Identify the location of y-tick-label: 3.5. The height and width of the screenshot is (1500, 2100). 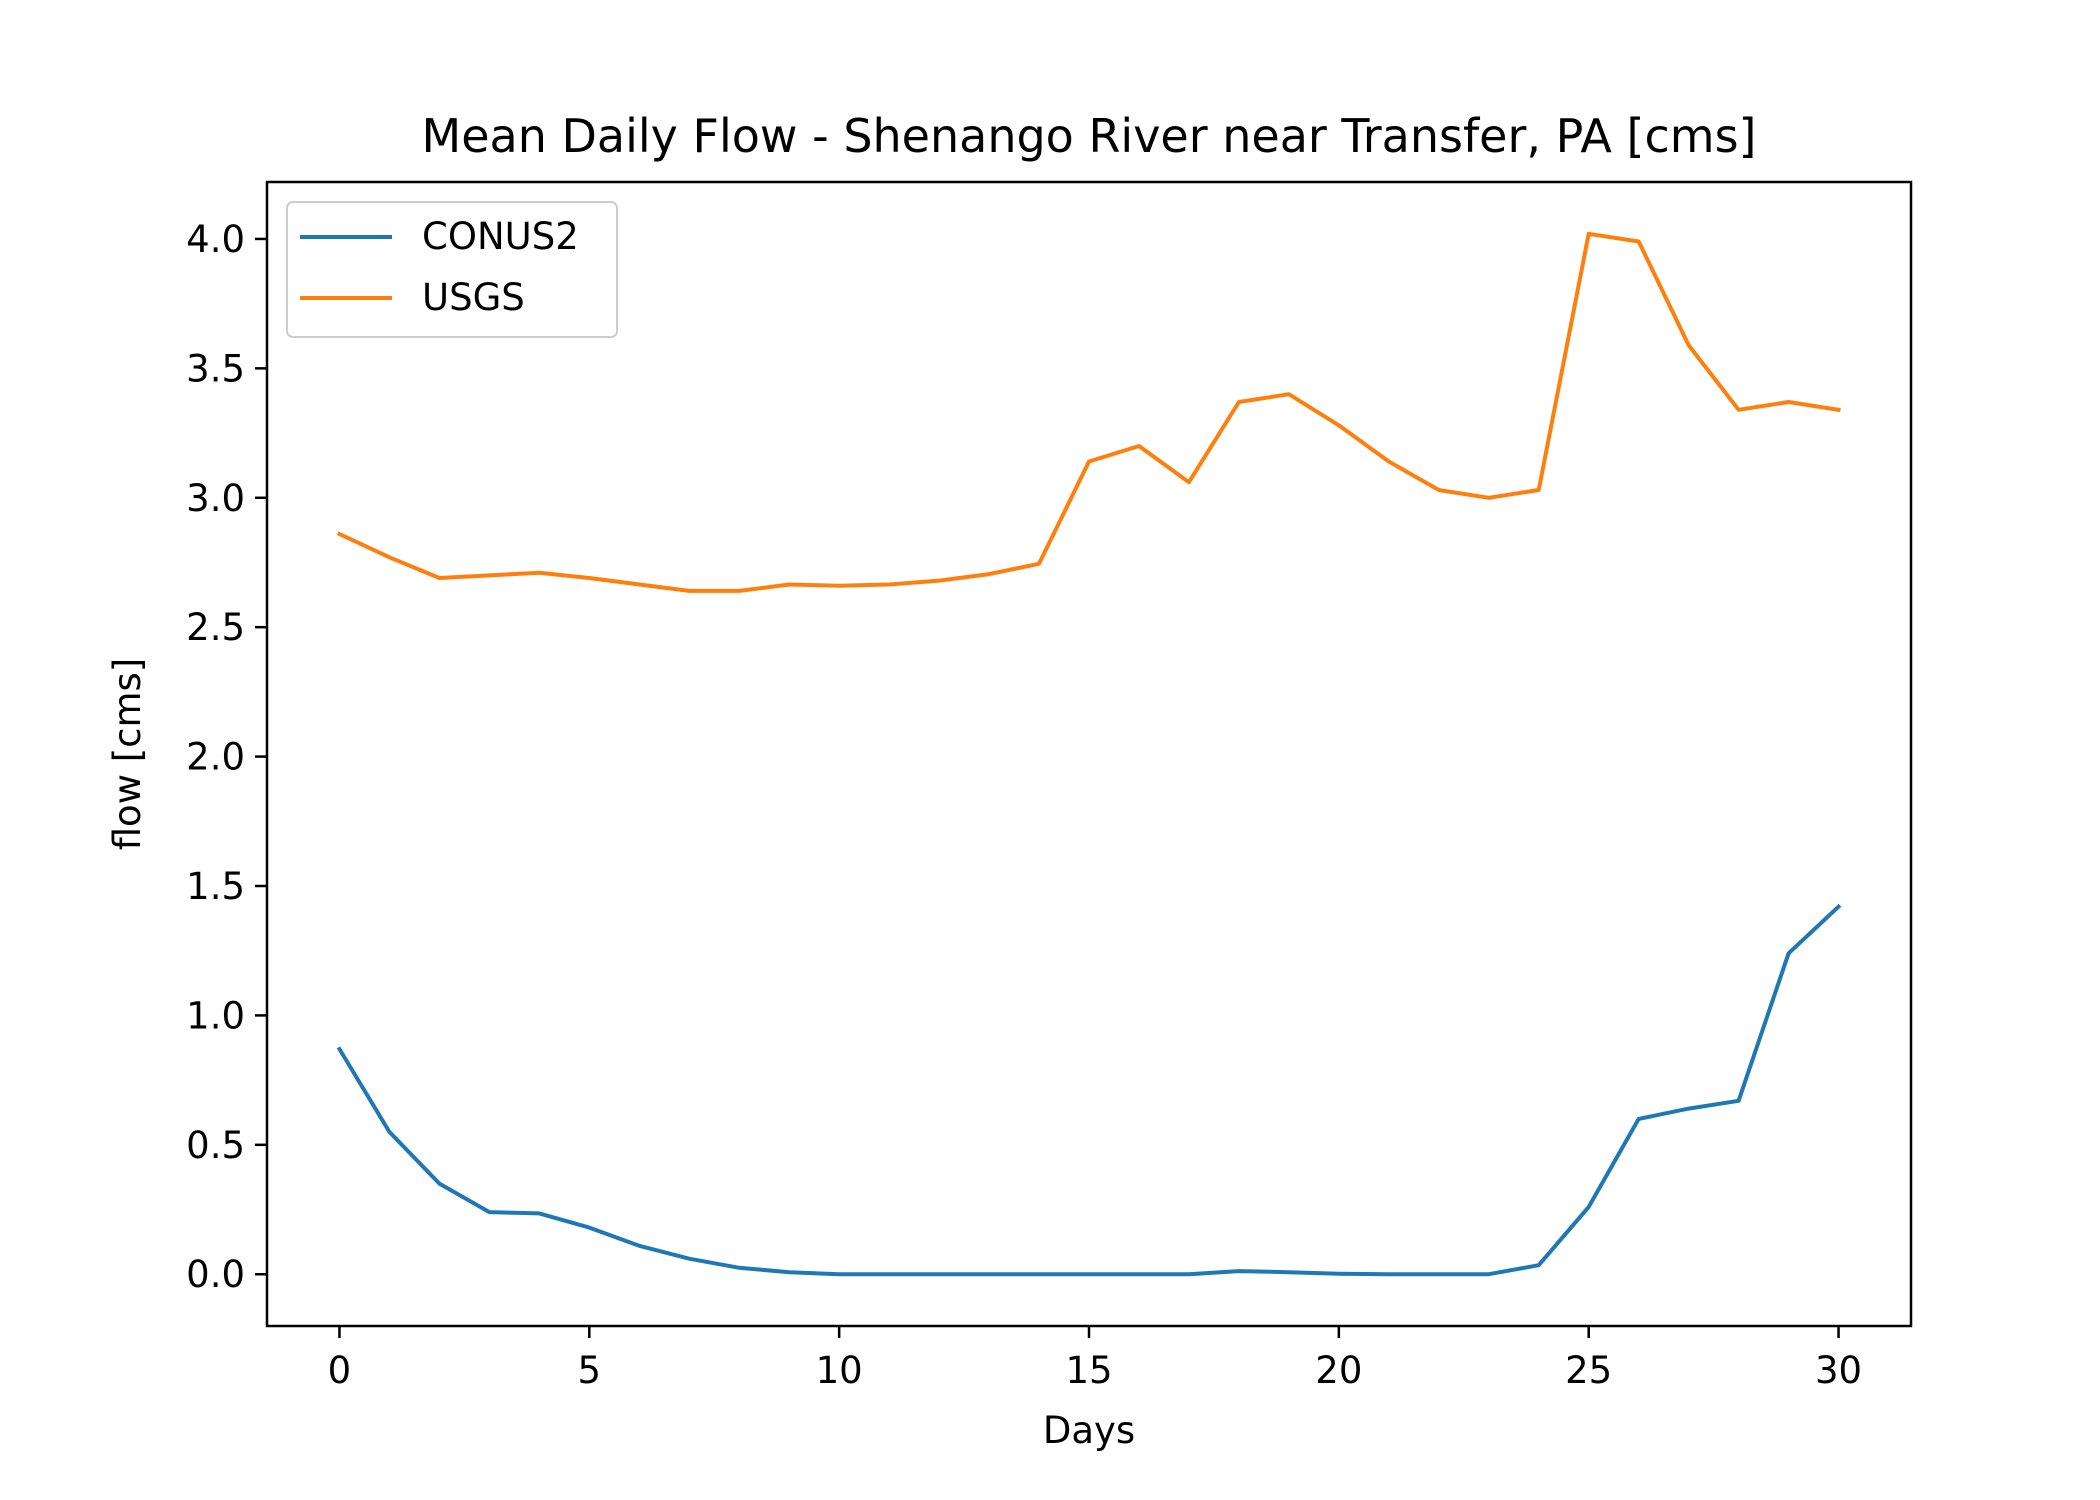
(215, 368).